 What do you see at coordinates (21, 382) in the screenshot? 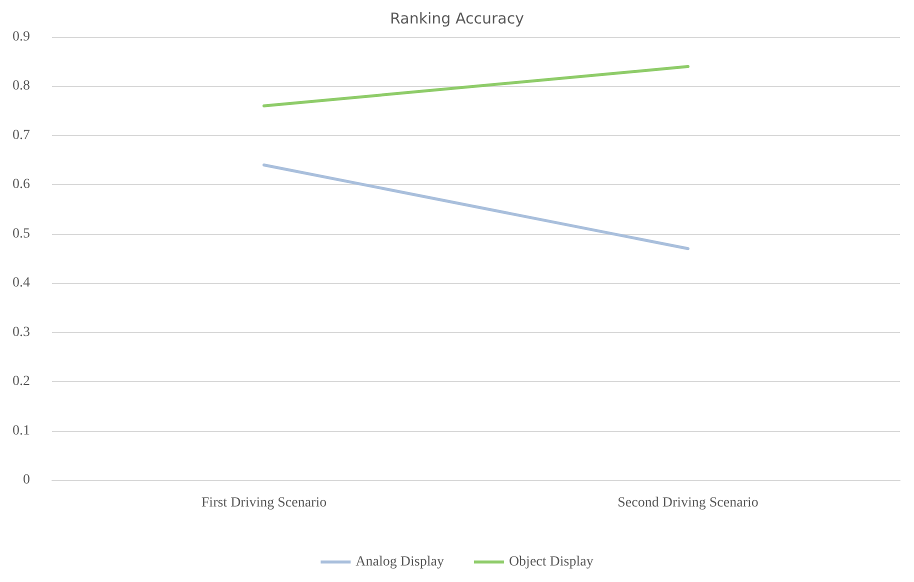
I see `y-tick-label: 0.2` at bounding box center [21, 382].